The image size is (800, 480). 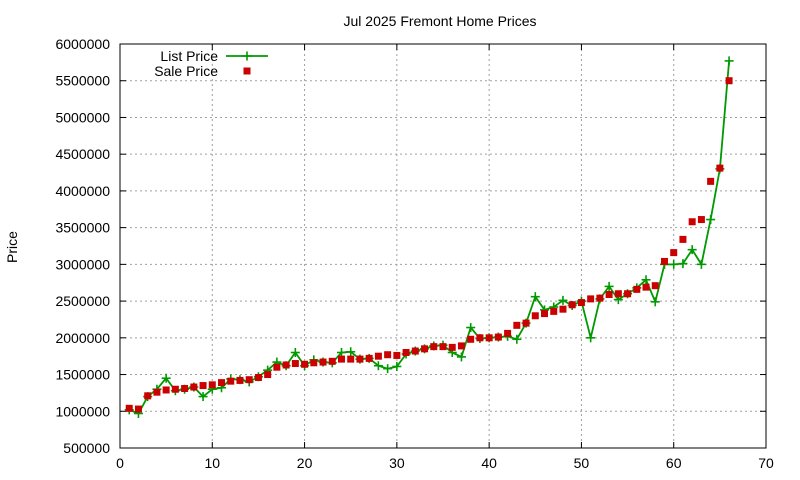 What do you see at coordinates (212, 463) in the screenshot?
I see `x-tick-label: 10` at bounding box center [212, 463].